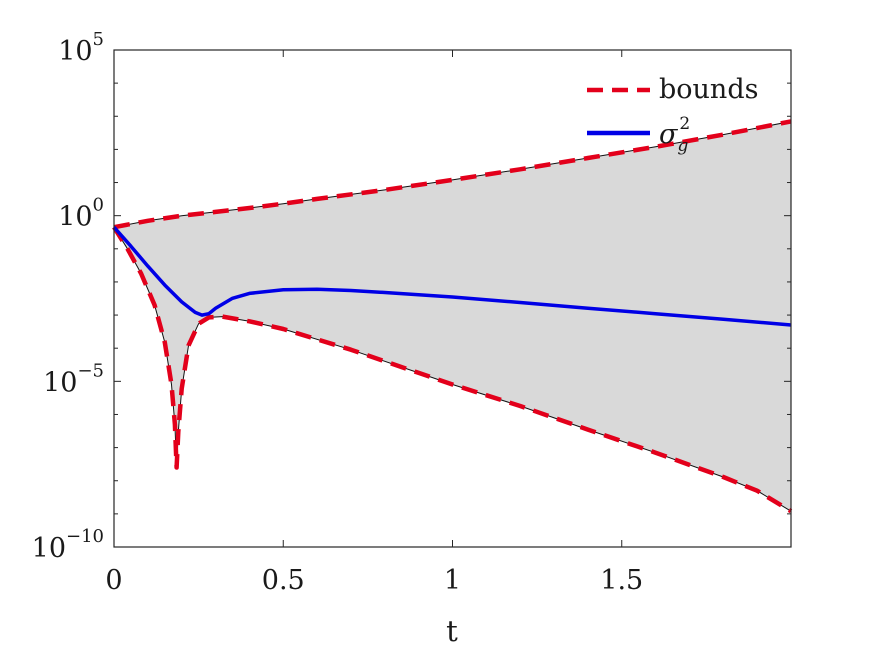 This screenshot has height=661, width=875. Describe the element at coordinates (68, 545) in the screenshot. I see `y-tick-label: 10⁻¹⁰` at that location.